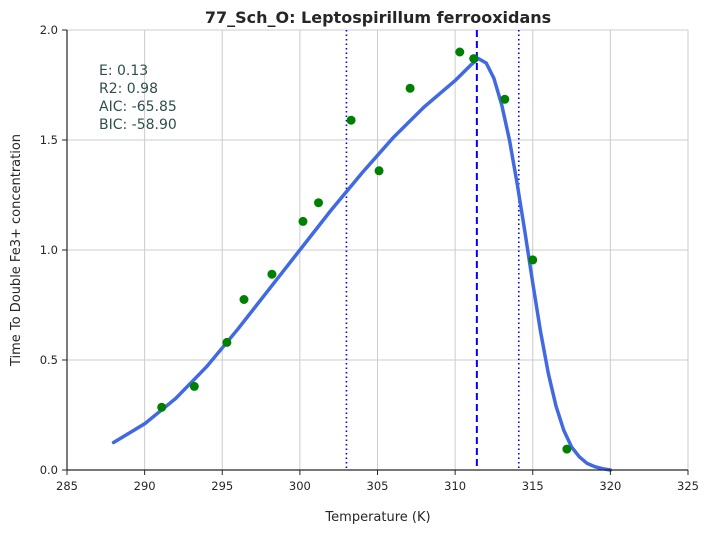 This screenshot has width=710, height=533. What do you see at coordinates (378, 486) in the screenshot?
I see `x-tick-label: 305` at bounding box center [378, 486].